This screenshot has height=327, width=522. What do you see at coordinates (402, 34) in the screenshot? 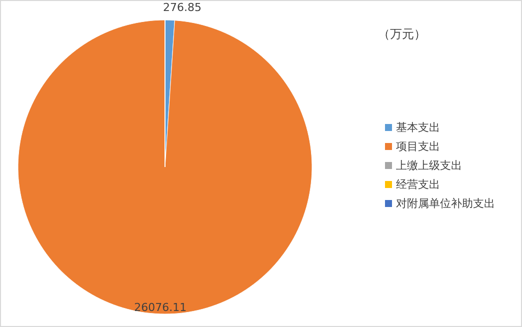
I see `text: （万元）` at bounding box center [402, 34].